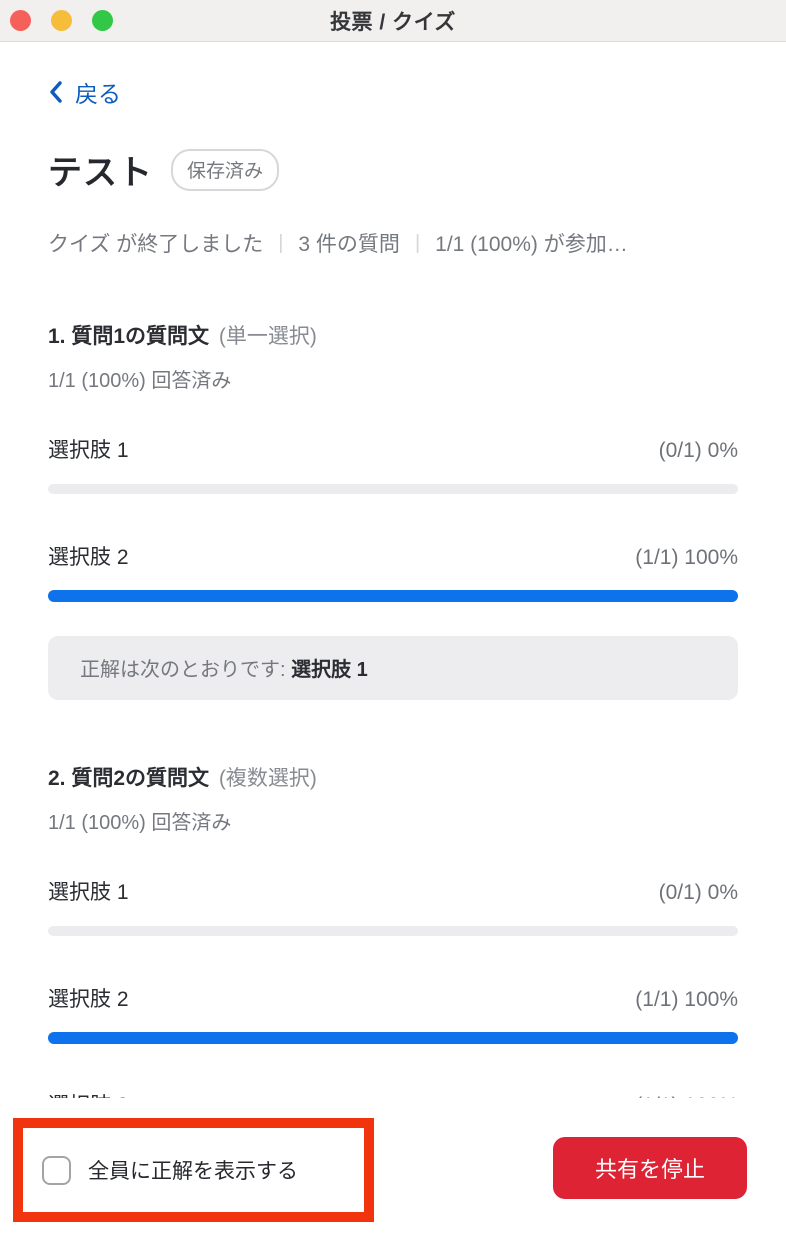 The width and height of the screenshot is (786, 1238). I want to click on question-2-answered-count: 1/1 (100%) 回答済み, so click(140, 823).